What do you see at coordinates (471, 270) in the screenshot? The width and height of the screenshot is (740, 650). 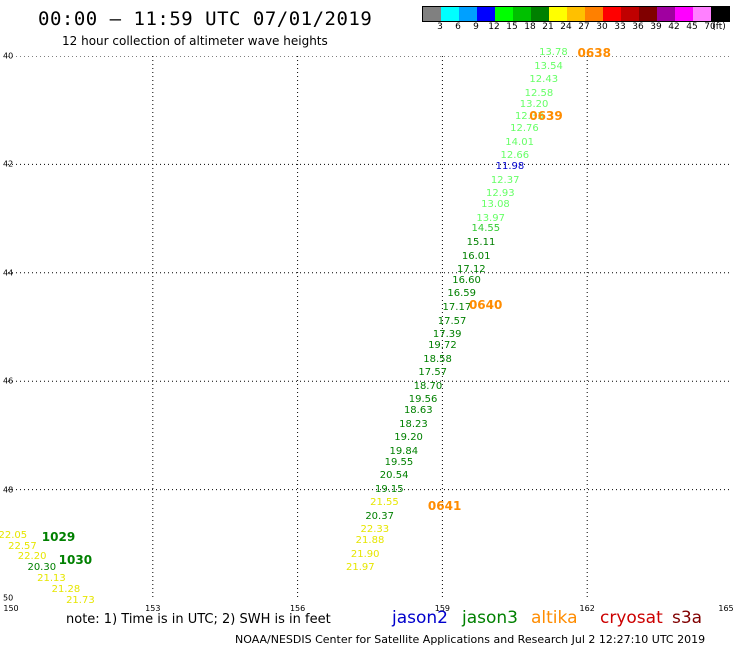 I see `wave-height-value: 17.12` at bounding box center [471, 270].